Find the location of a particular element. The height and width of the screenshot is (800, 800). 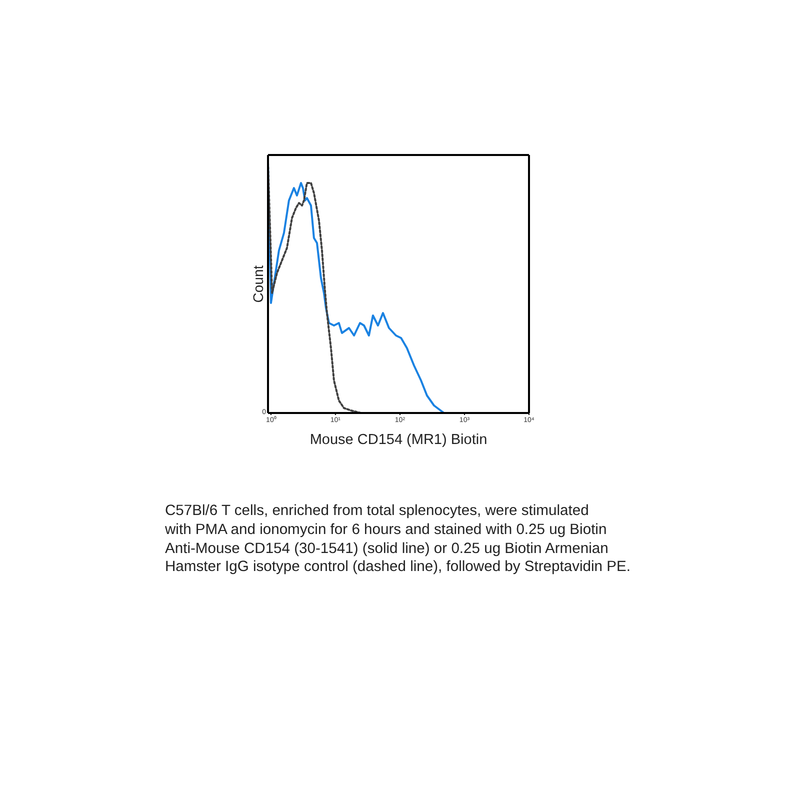

y-axis-title: Count is located at coordinates (258, 284).